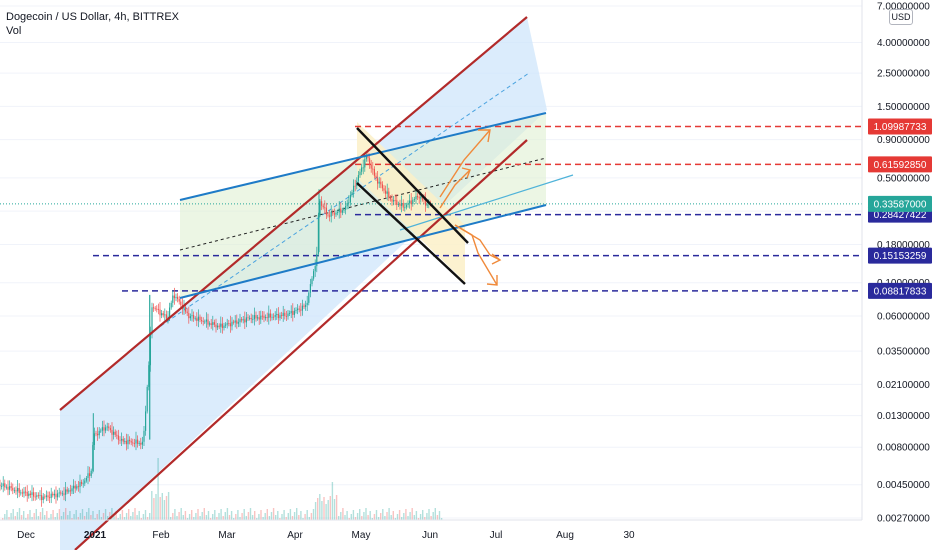 The image size is (932, 555). Describe the element at coordinates (430, 535) in the screenshot. I see `x-tick-label: Jun` at that location.